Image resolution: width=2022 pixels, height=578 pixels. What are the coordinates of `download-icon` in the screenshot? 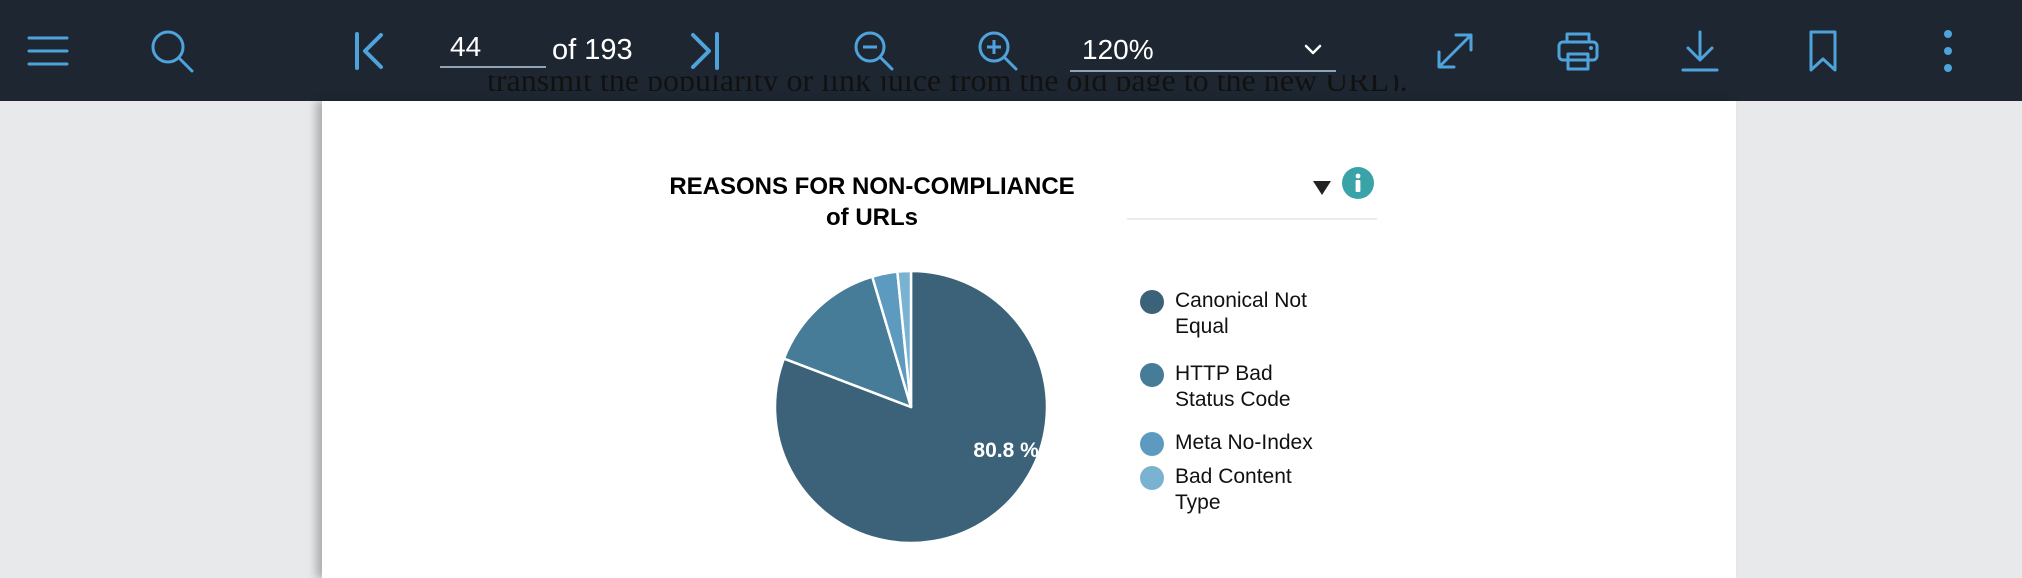 It's located at (1700, 50).